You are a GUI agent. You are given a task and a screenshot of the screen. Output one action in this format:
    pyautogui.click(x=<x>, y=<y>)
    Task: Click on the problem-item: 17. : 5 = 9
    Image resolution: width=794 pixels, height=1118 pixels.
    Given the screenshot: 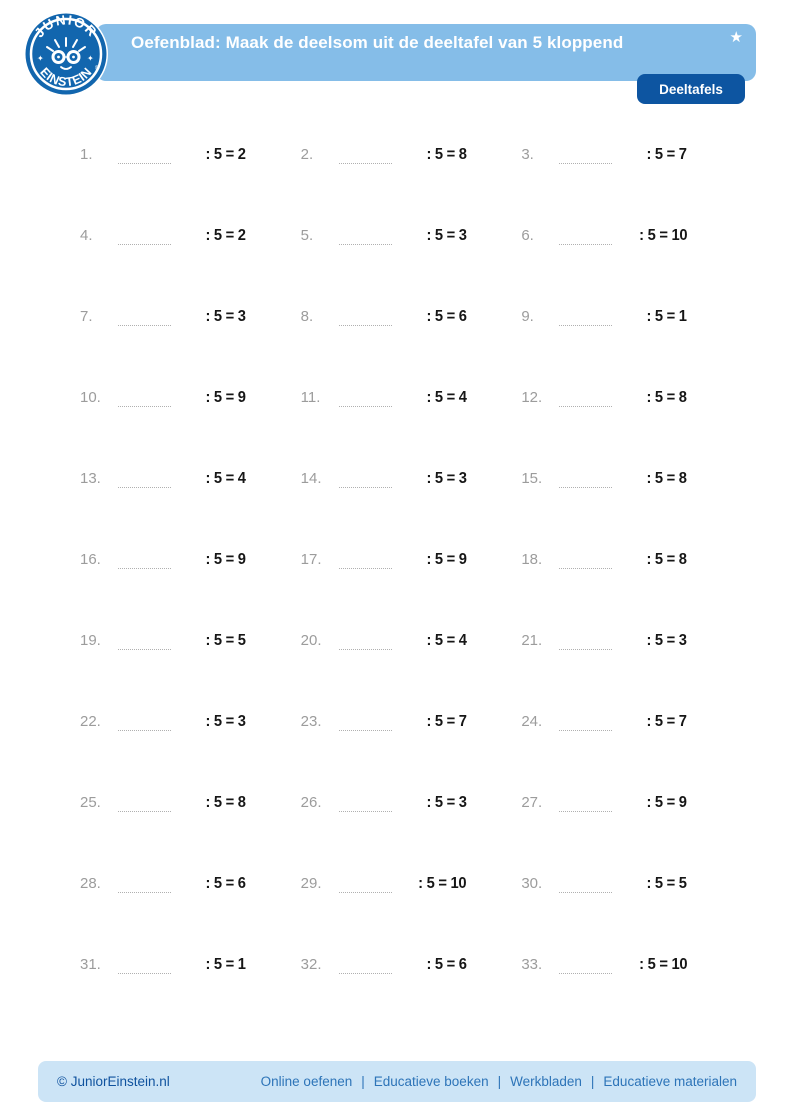 What is the action you would take?
    pyautogui.click(x=384, y=559)
    